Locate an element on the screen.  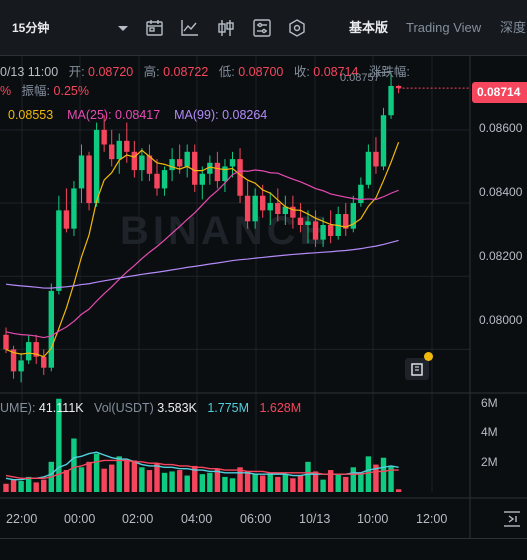
notification-dot is located at coordinates (428, 356).